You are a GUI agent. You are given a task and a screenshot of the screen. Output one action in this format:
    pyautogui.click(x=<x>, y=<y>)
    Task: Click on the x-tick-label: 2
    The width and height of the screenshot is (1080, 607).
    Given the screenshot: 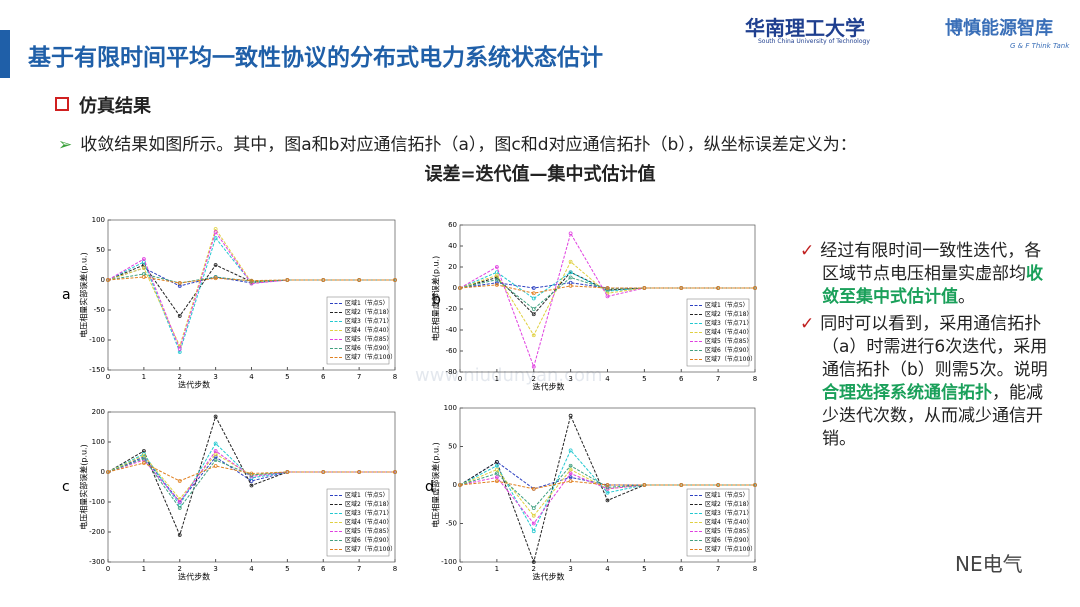 What is the action you would take?
    pyautogui.click(x=534, y=379)
    